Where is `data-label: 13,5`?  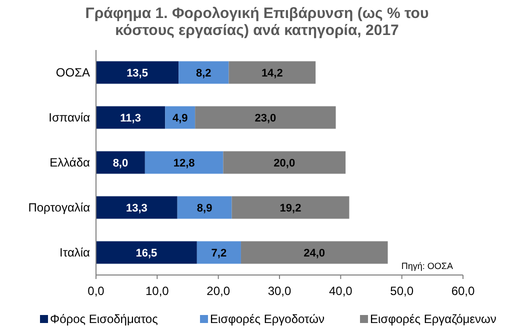 data-label: 13,5 is located at coordinates (137, 74).